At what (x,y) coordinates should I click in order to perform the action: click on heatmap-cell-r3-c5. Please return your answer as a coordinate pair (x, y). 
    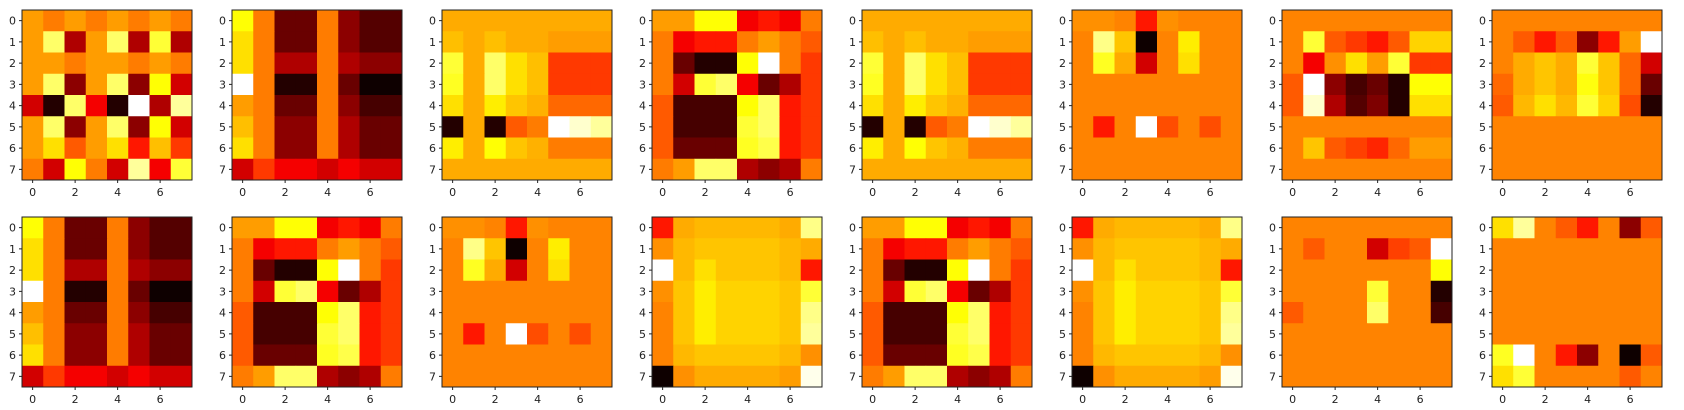
    Looking at the image, I should click on (769, 85).